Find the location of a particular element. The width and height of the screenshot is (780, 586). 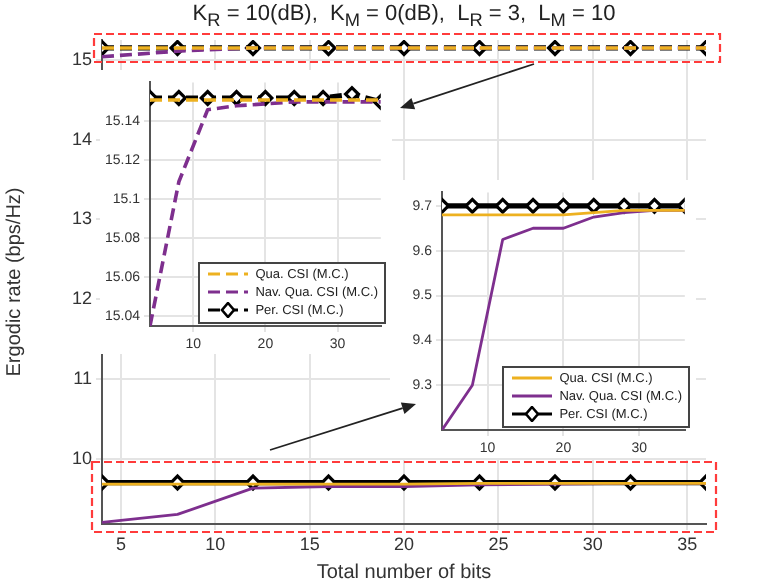

y-tick-label: 14 is located at coordinates (81, 138).